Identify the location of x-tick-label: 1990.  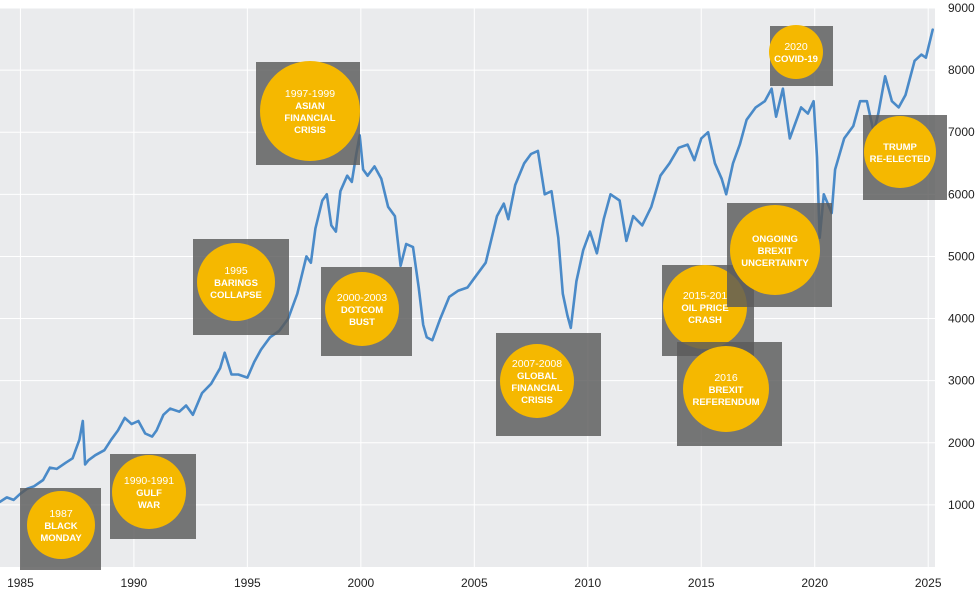
(134, 583).